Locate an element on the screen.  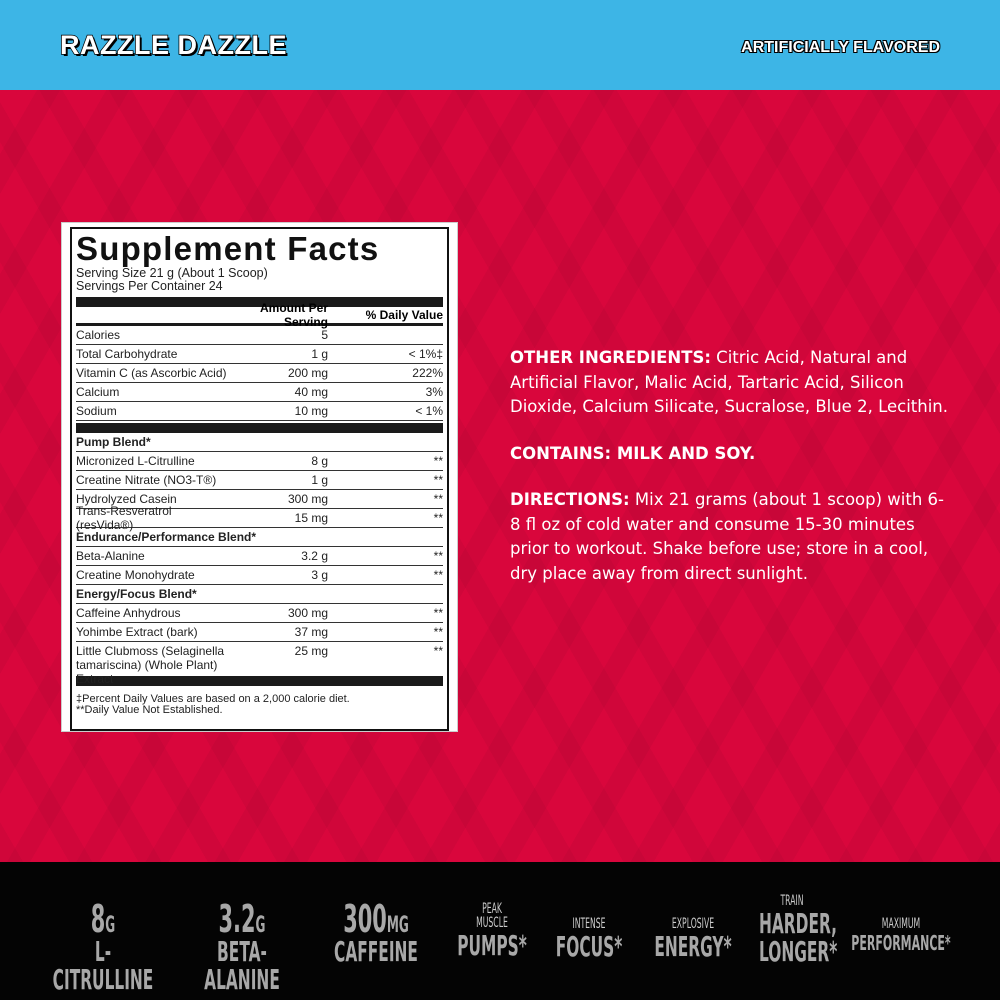
item-name: Calcium is located at coordinates (98, 392).